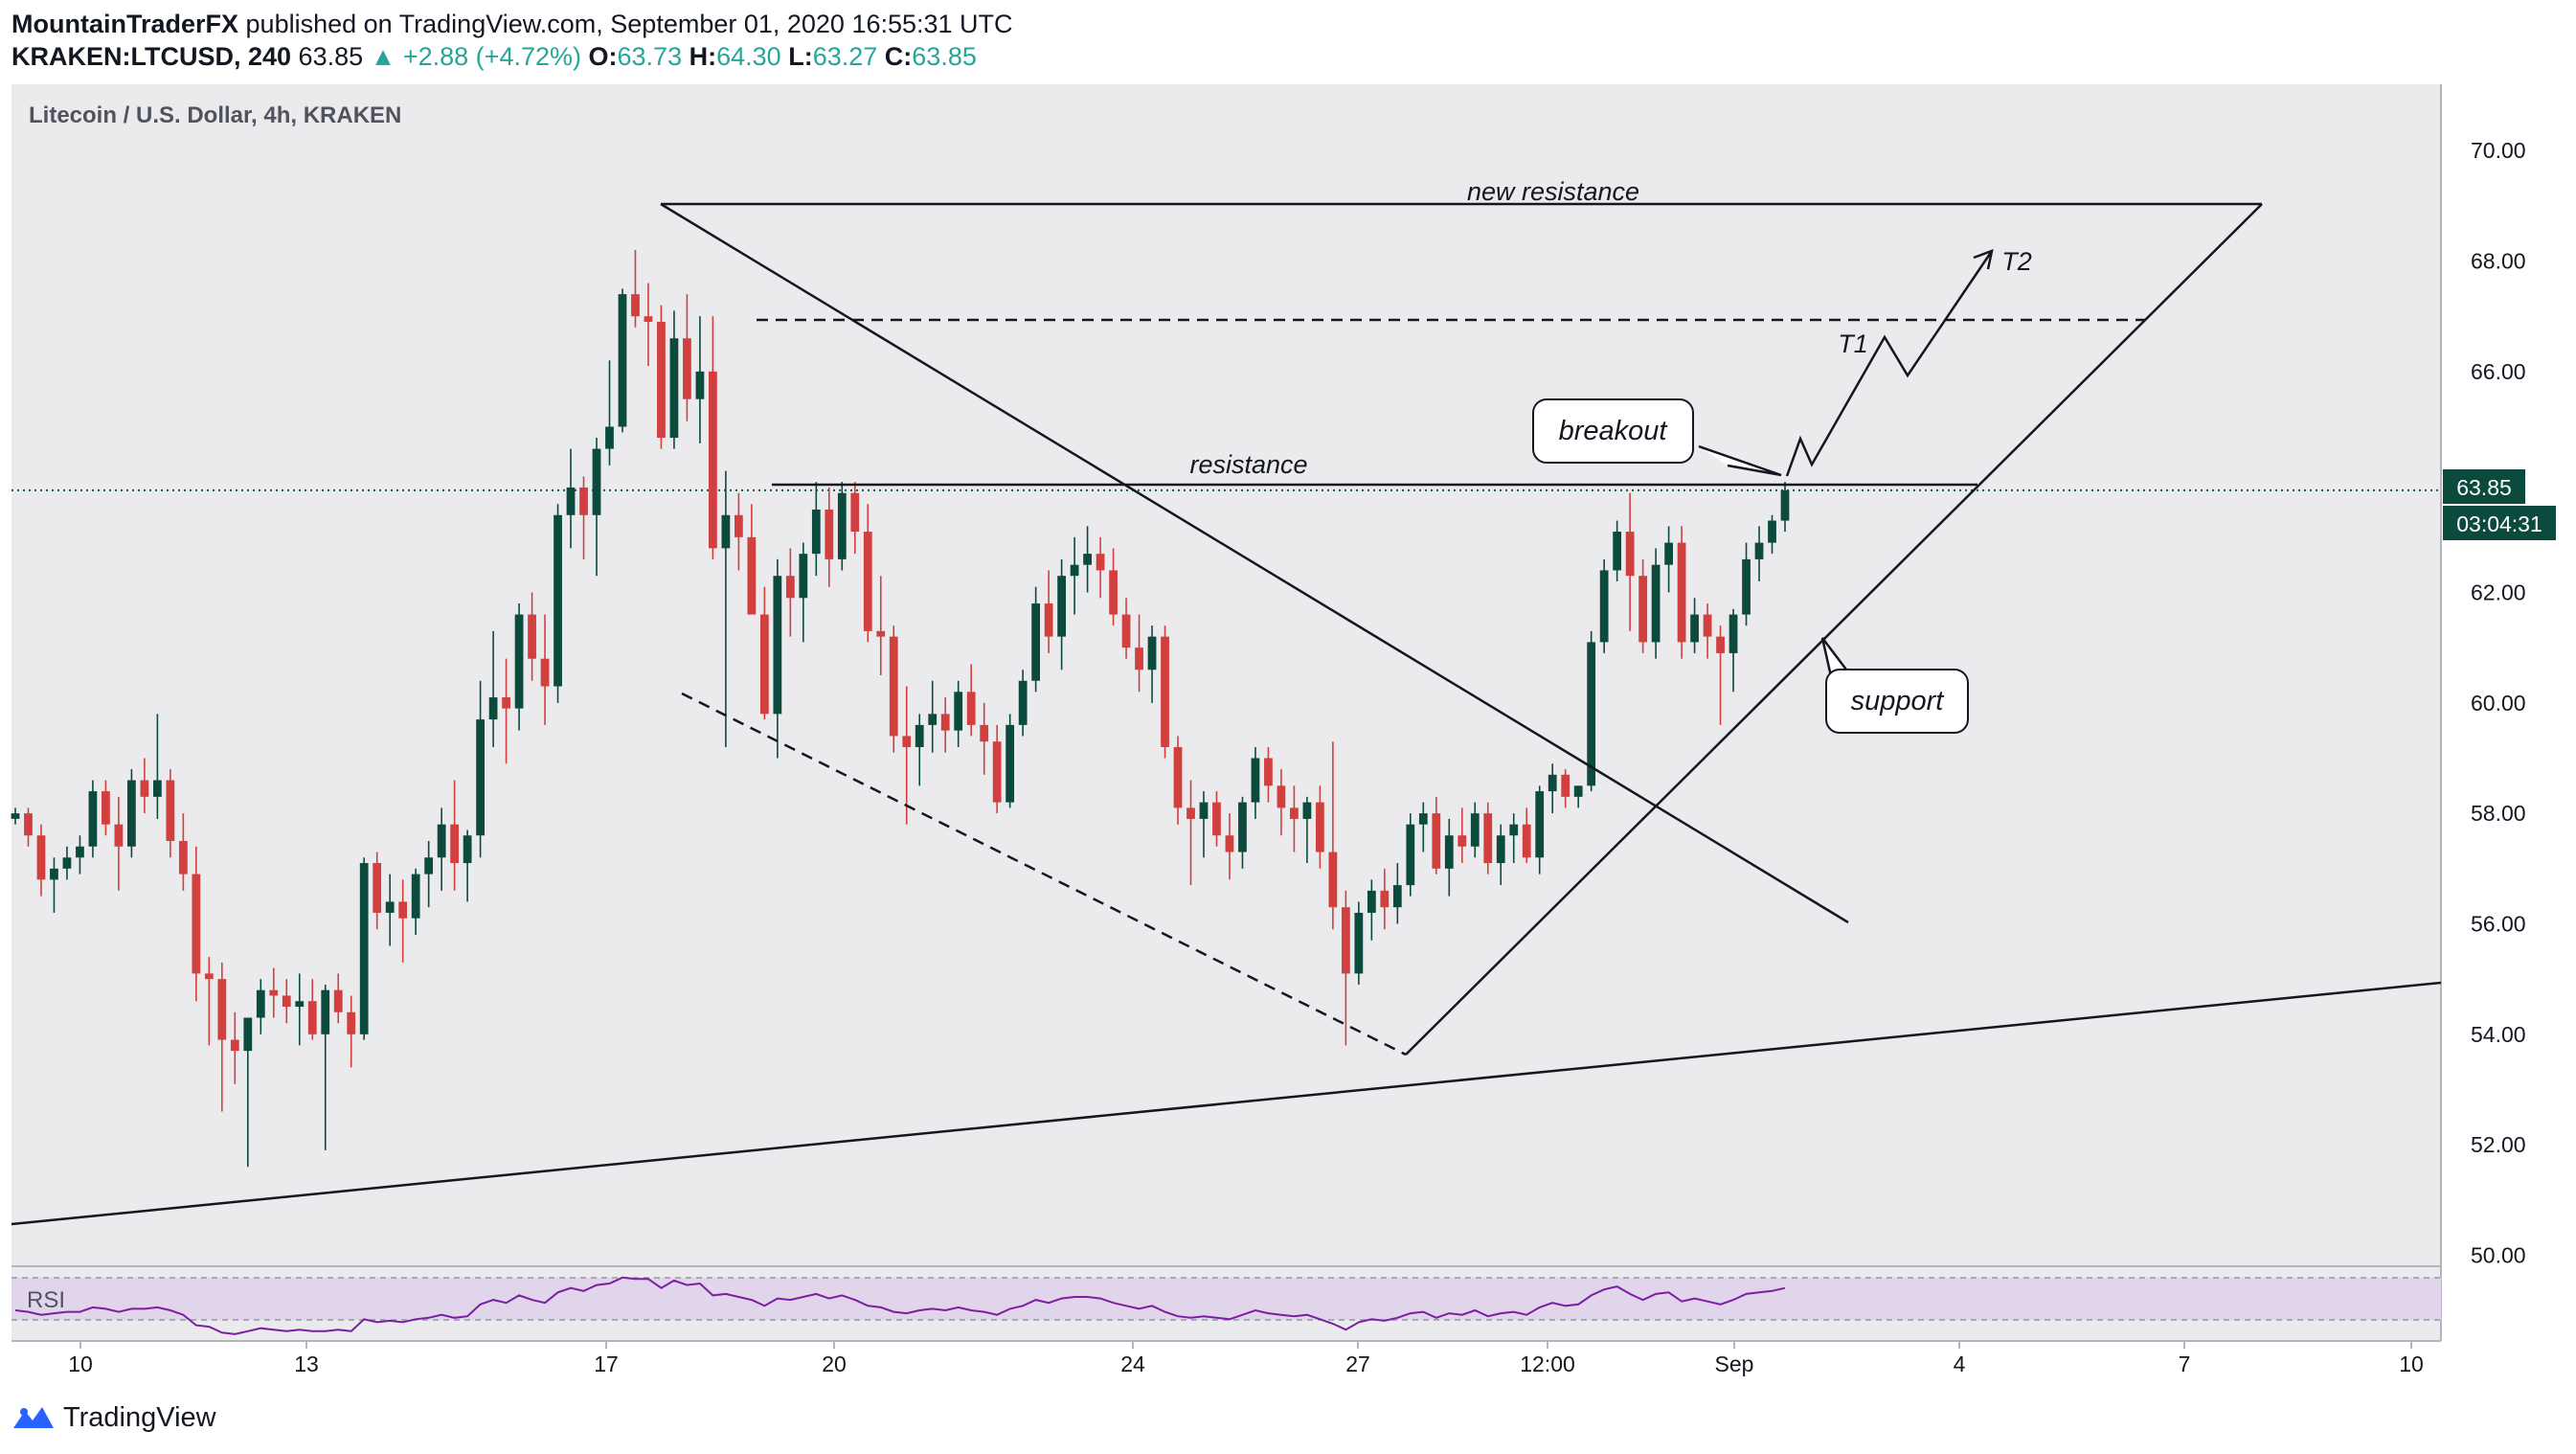 The height and width of the screenshot is (1454, 2576). Describe the element at coordinates (603, 57) in the screenshot. I see `open-label: O:` at that location.